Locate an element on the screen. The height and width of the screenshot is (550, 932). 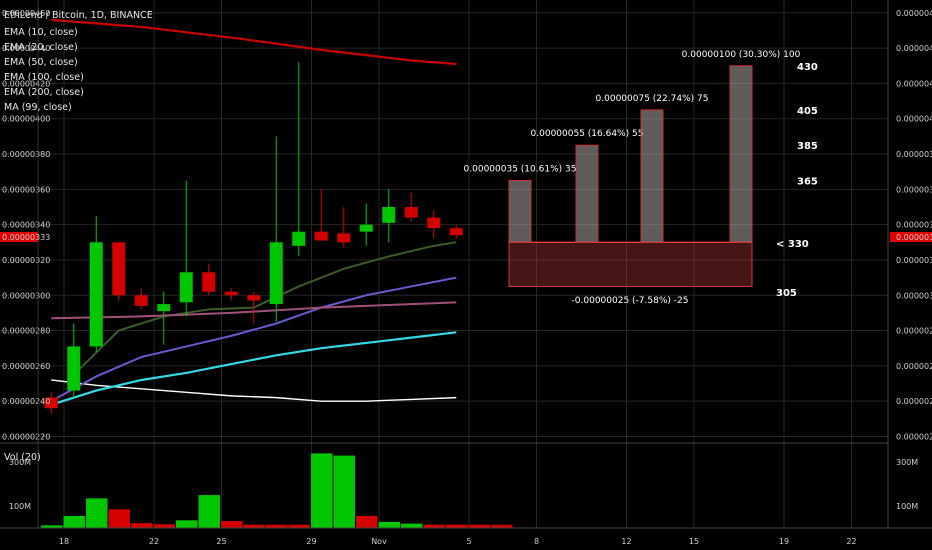
price-tick-label: 0.00000280 is located at coordinates (914, 331).